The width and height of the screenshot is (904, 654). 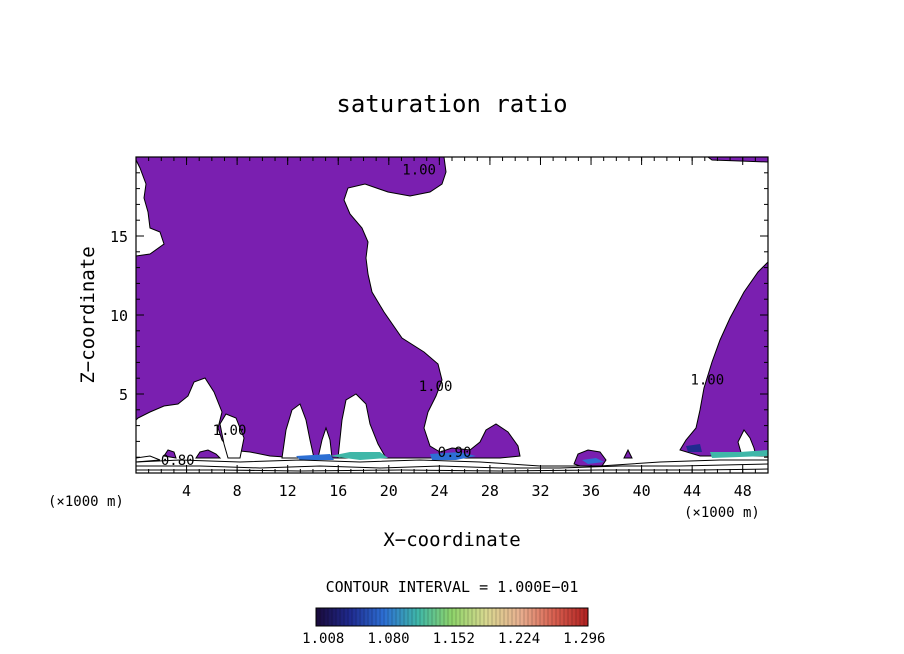 What do you see at coordinates (692, 491) in the screenshot?
I see `x-tick-label: 44` at bounding box center [692, 491].